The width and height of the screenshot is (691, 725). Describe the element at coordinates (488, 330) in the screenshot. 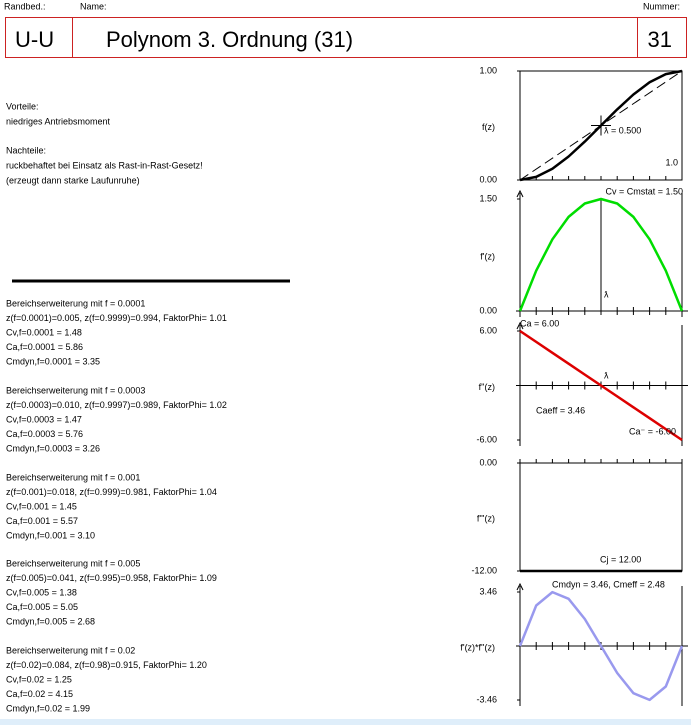

I see `y-tick-label: 6.00` at that location.